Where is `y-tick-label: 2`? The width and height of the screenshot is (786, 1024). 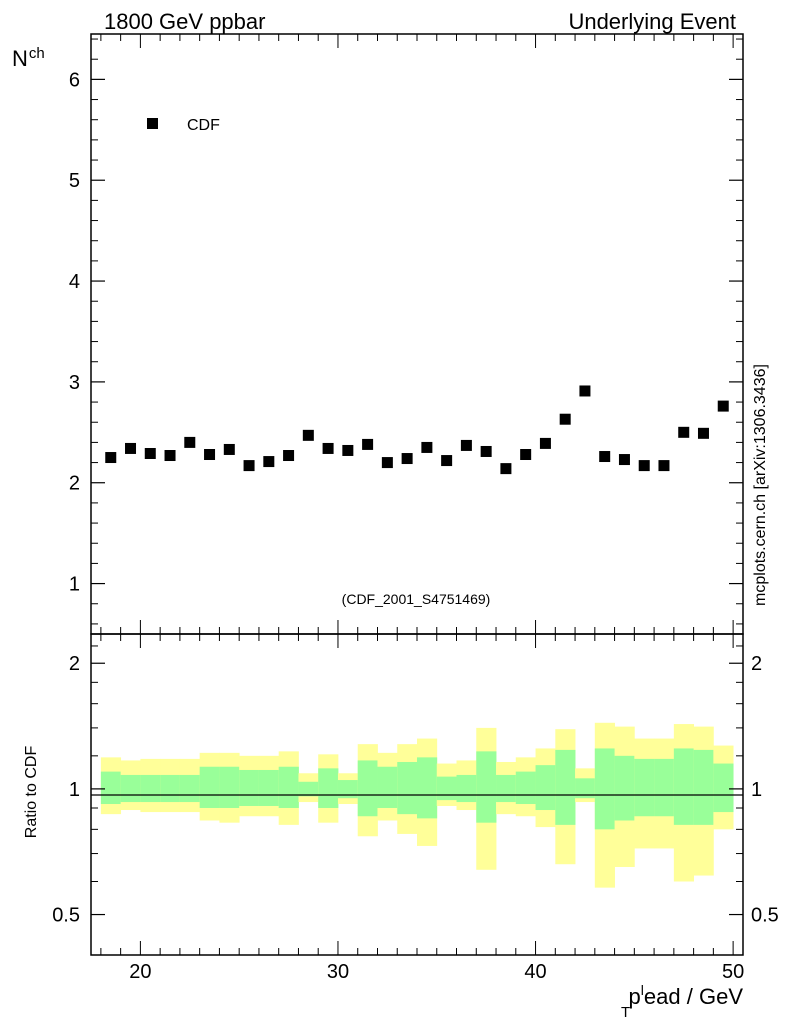
y-tick-label: 2 is located at coordinates (74, 484).